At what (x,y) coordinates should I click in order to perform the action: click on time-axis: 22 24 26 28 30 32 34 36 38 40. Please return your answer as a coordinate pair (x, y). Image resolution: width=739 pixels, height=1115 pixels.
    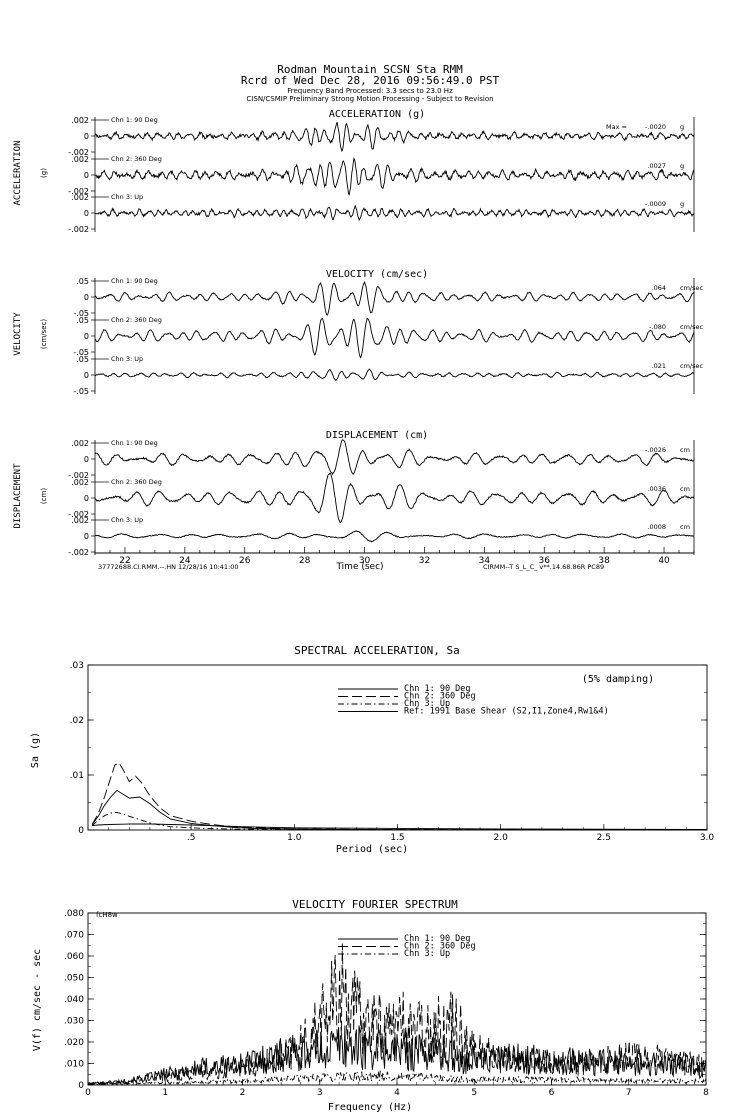
    Looking at the image, I should click on (394, 556).